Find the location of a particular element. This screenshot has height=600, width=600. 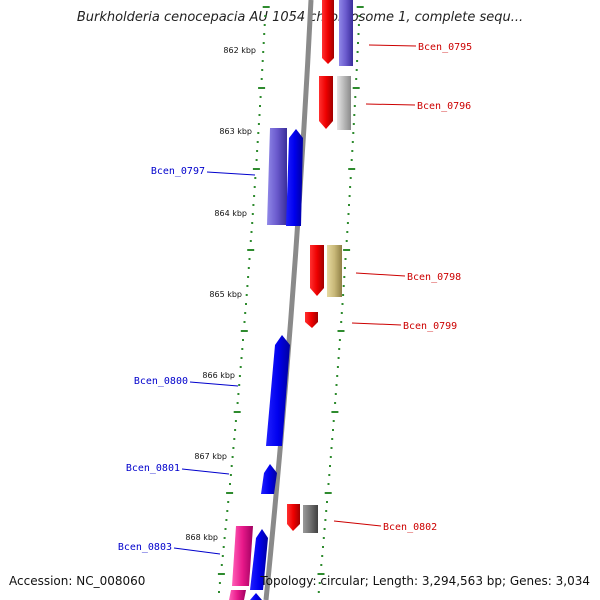

gene-label-bcen-0803: Bcen_0803 is located at coordinates (145, 547).